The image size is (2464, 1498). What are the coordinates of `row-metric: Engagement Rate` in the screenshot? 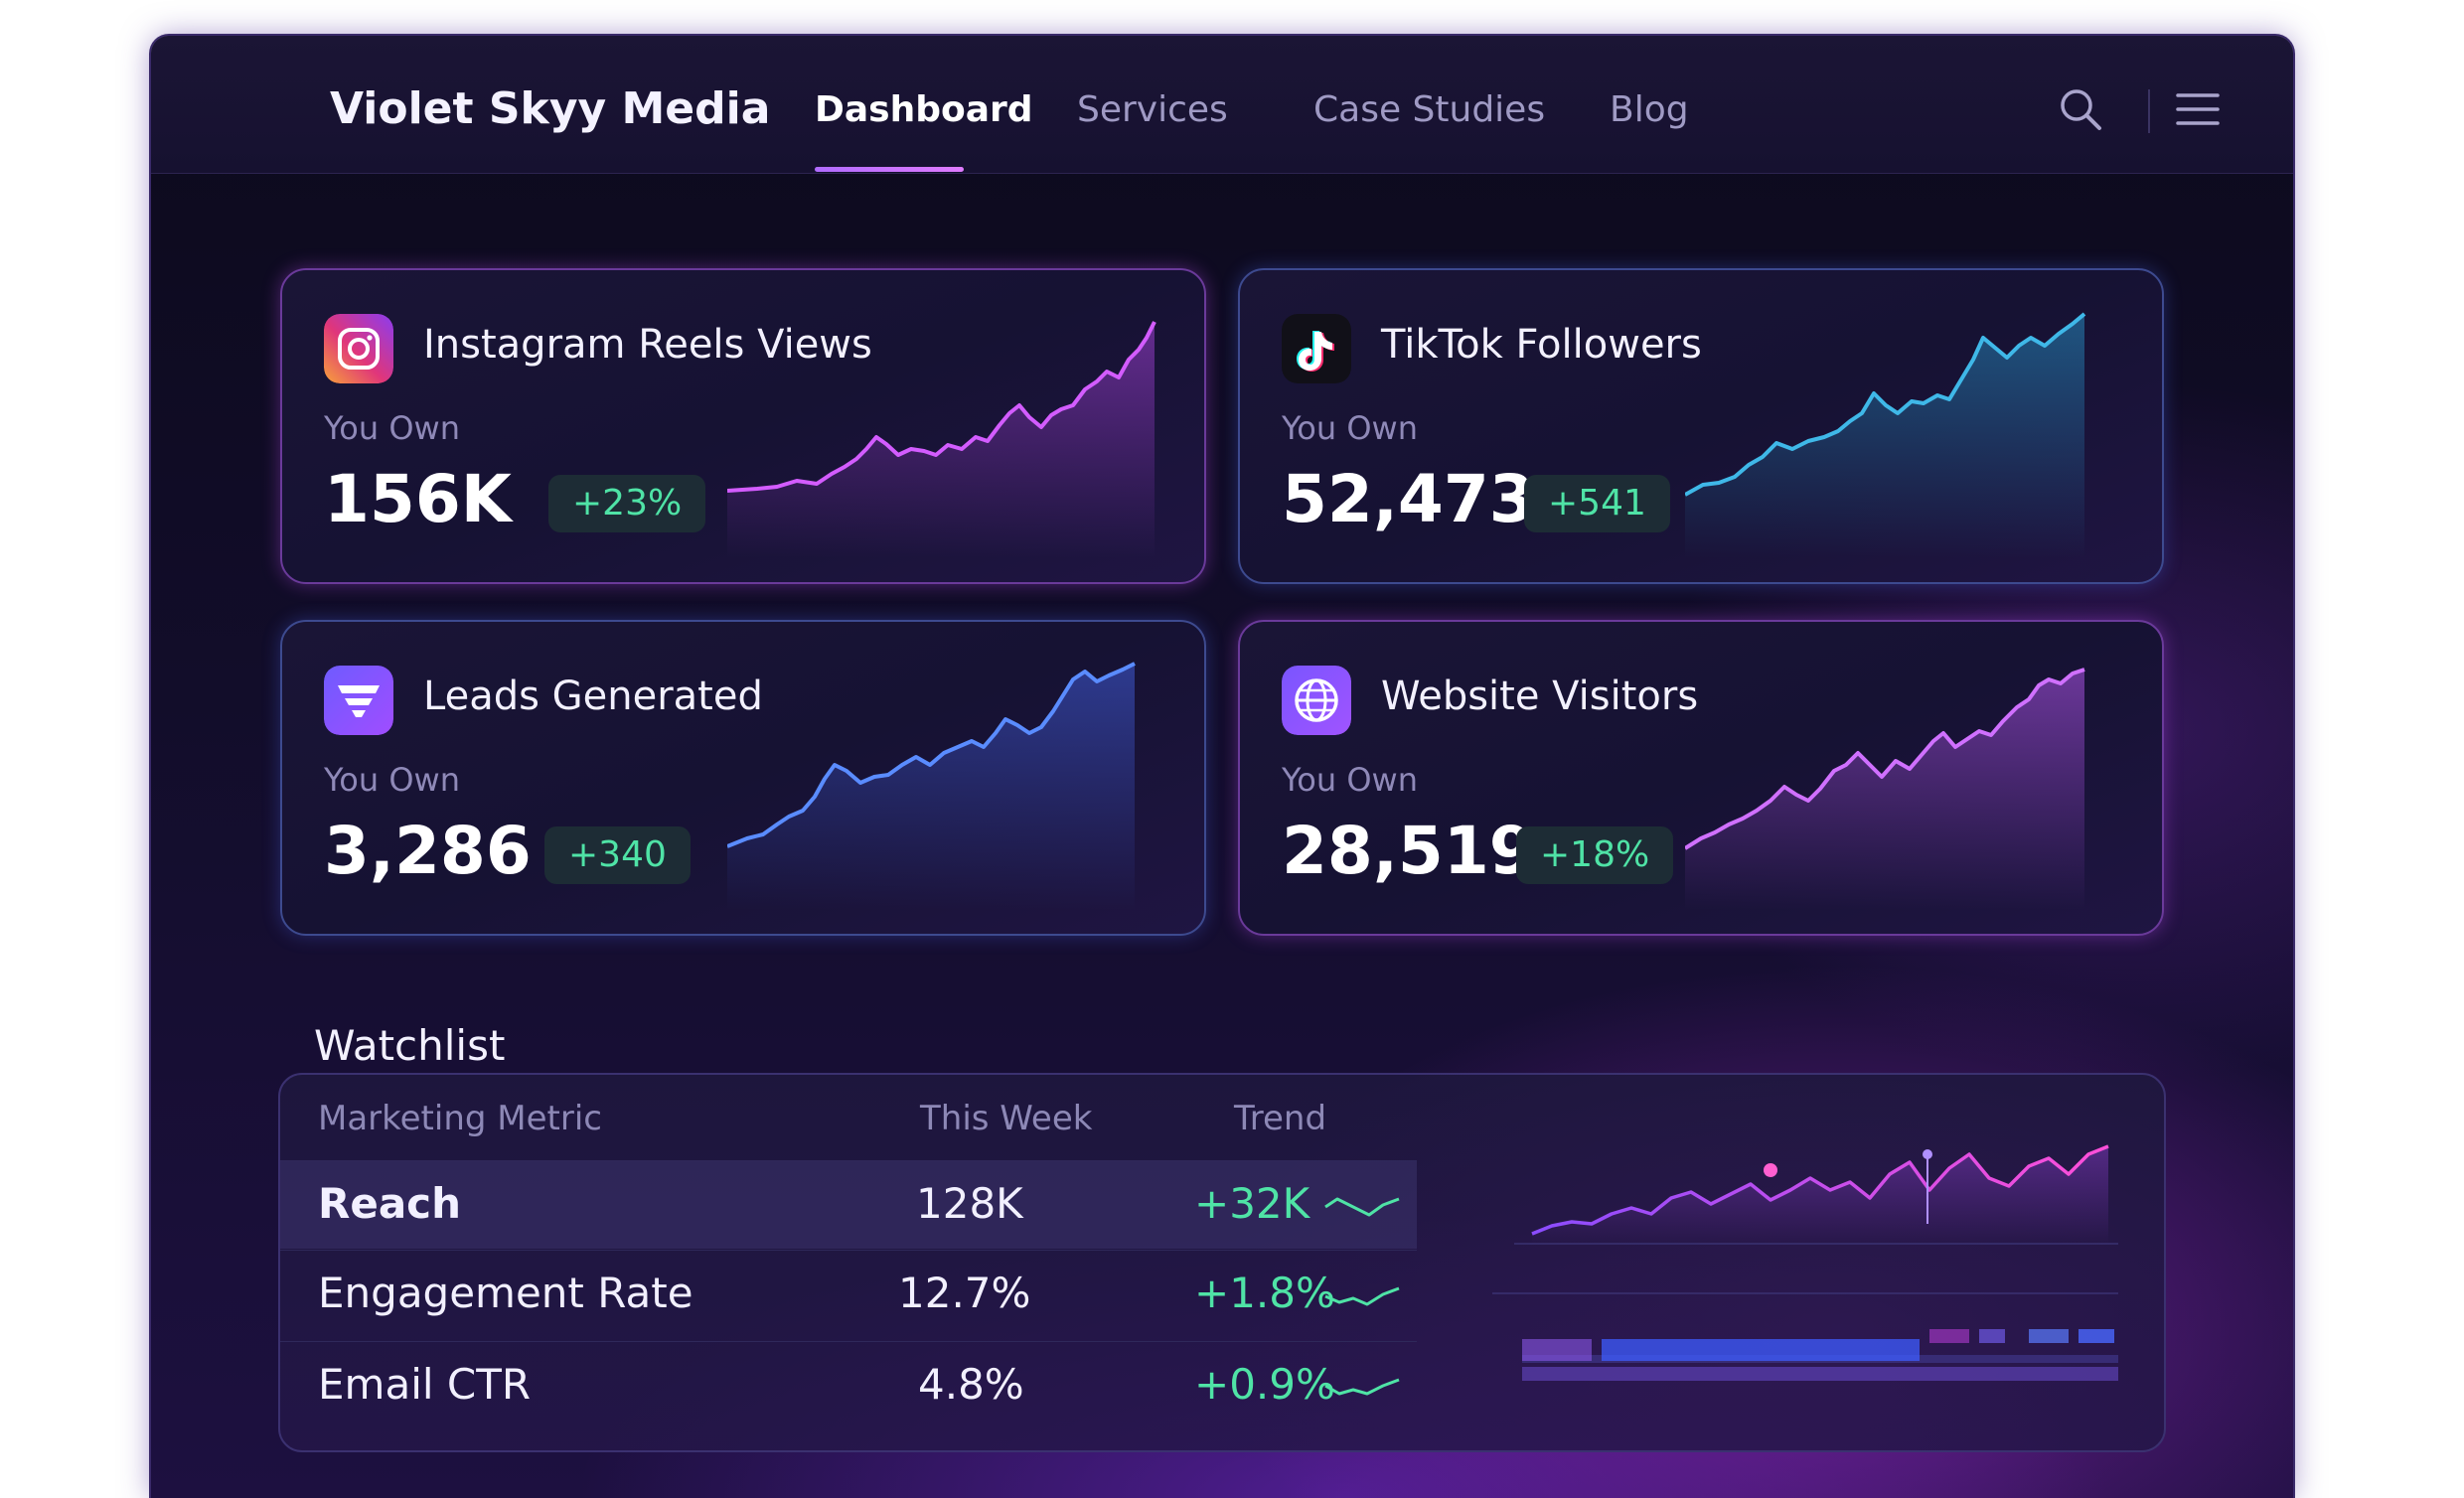 It's located at (505, 1293).